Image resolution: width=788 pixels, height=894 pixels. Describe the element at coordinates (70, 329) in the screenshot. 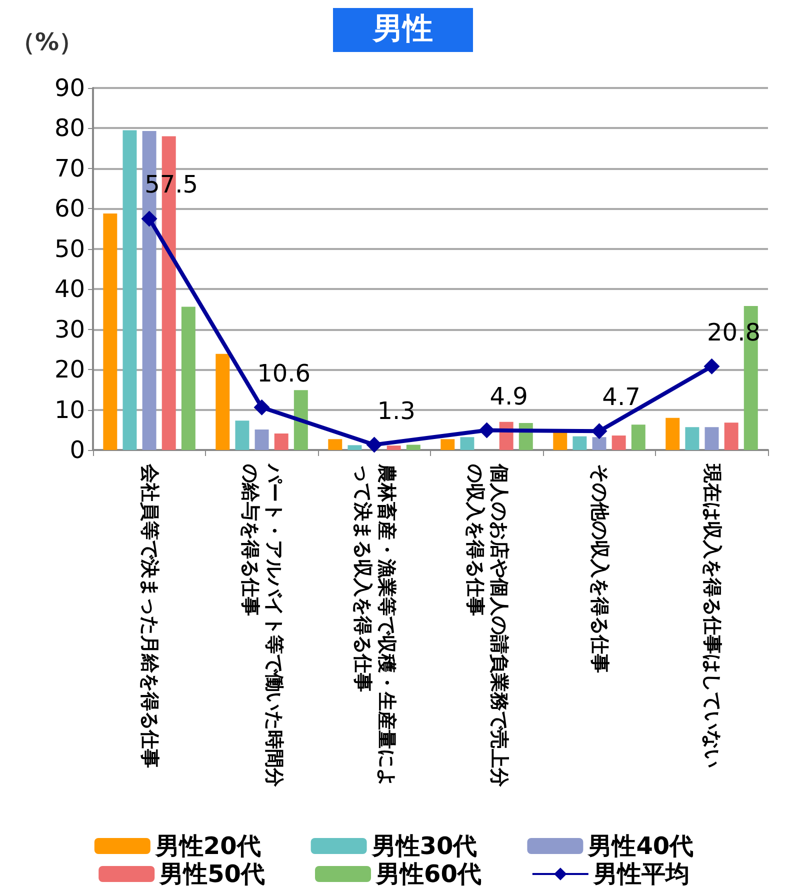

I see `y-tick-label: 30` at that location.